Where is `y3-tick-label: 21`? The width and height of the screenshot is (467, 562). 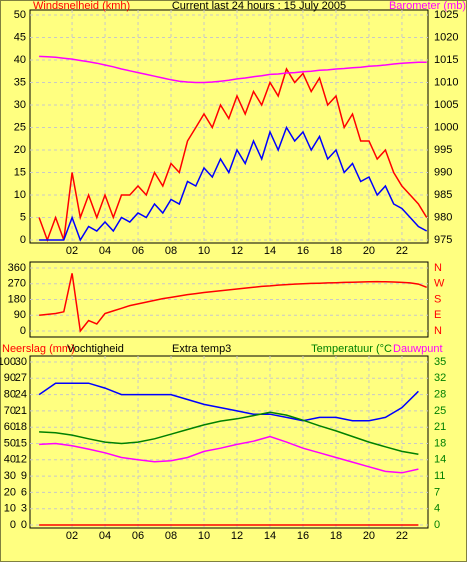 y3-tick-label: 21 is located at coordinates (21, 411).